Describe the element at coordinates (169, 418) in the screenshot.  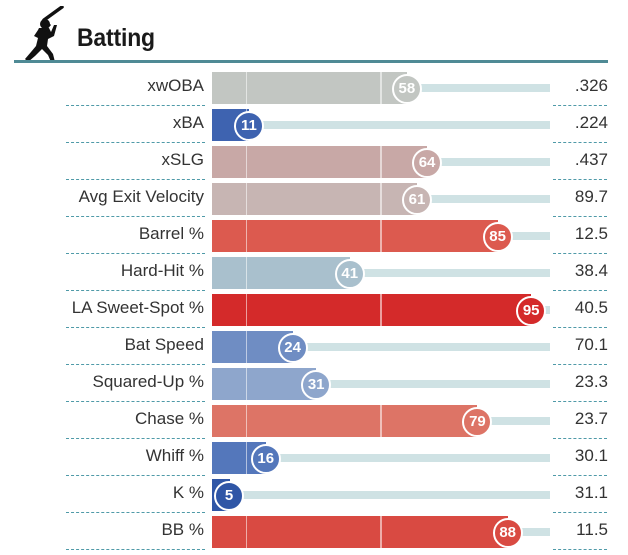
I see `stat-label: Chase %` at that location.